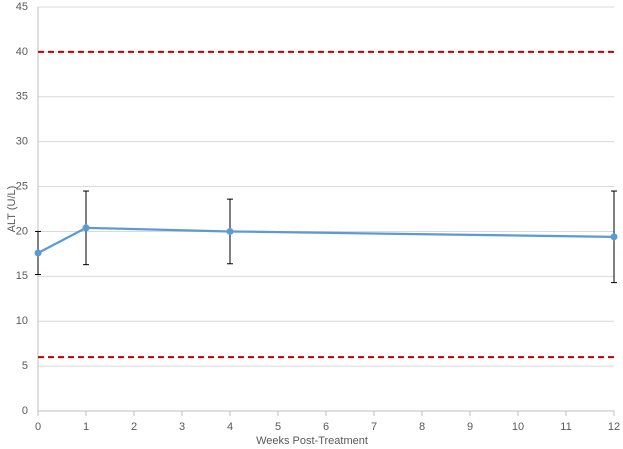  I want to click on y-tick-label: 20, so click(22, 231).